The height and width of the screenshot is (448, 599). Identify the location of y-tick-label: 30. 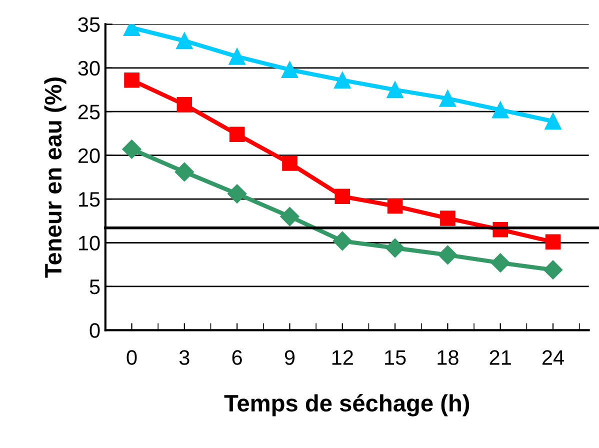
(89, 68).